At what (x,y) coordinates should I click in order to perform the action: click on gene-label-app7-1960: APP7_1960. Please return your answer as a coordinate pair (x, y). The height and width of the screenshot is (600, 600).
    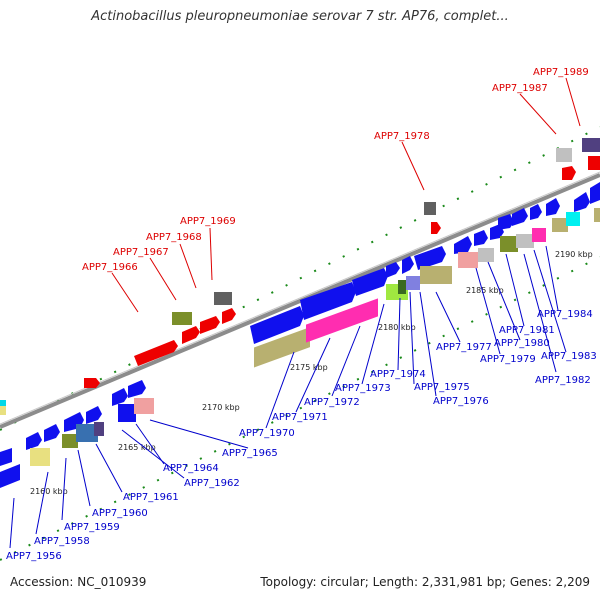
    Looking at the image, I should click on (120, 513).